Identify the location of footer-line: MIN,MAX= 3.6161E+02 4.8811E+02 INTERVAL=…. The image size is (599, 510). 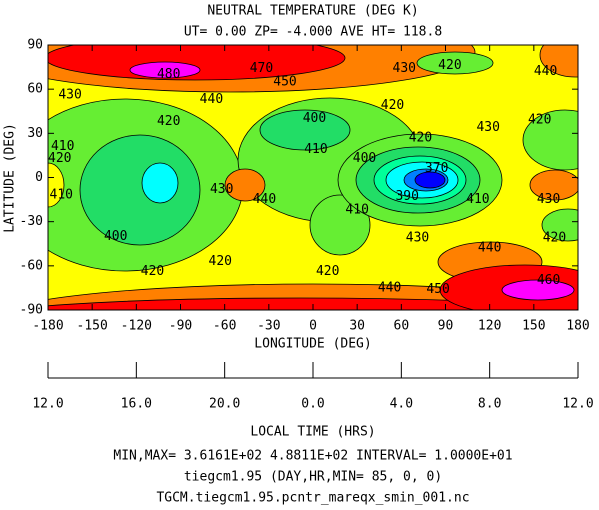
(312, 456).